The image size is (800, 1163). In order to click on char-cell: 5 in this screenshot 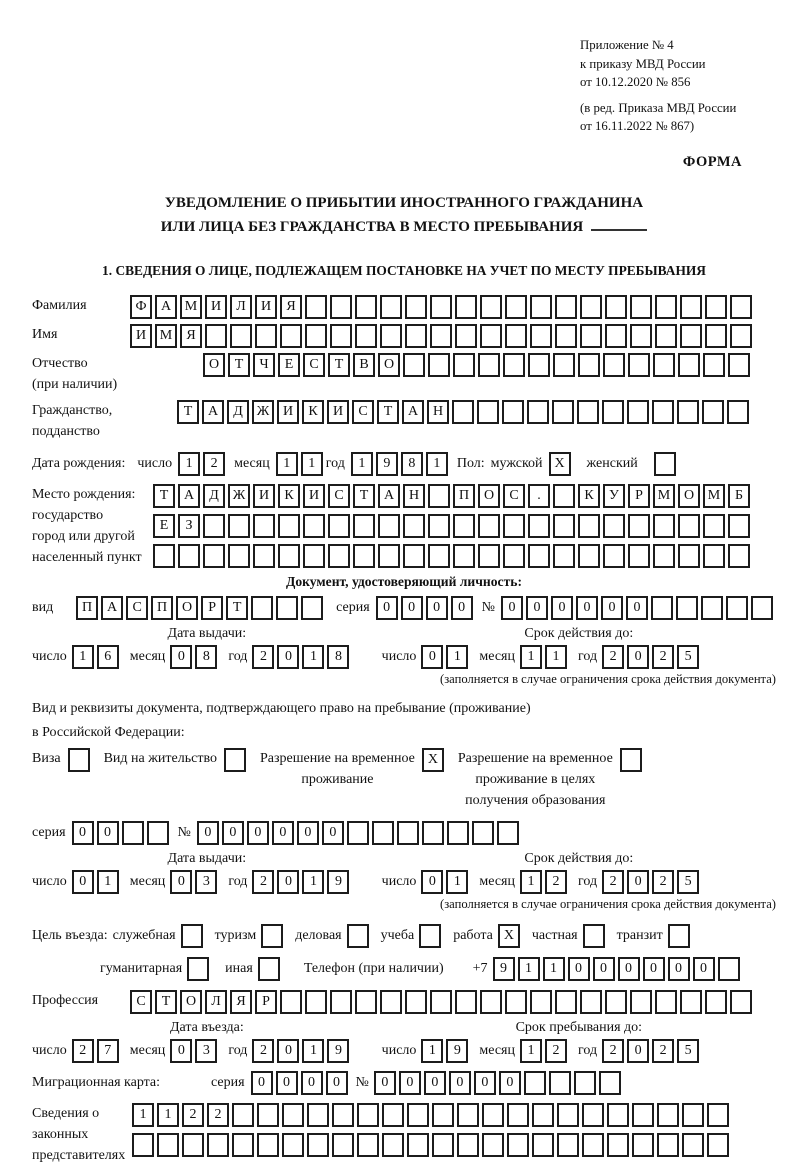, I will do `click(688, 882)`.